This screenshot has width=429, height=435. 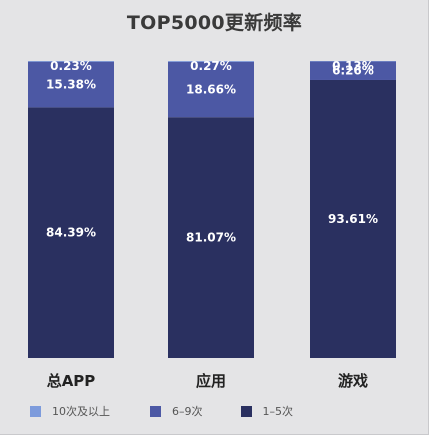 I want to click on data-label: 0.27%, so click(x=211, y=66).